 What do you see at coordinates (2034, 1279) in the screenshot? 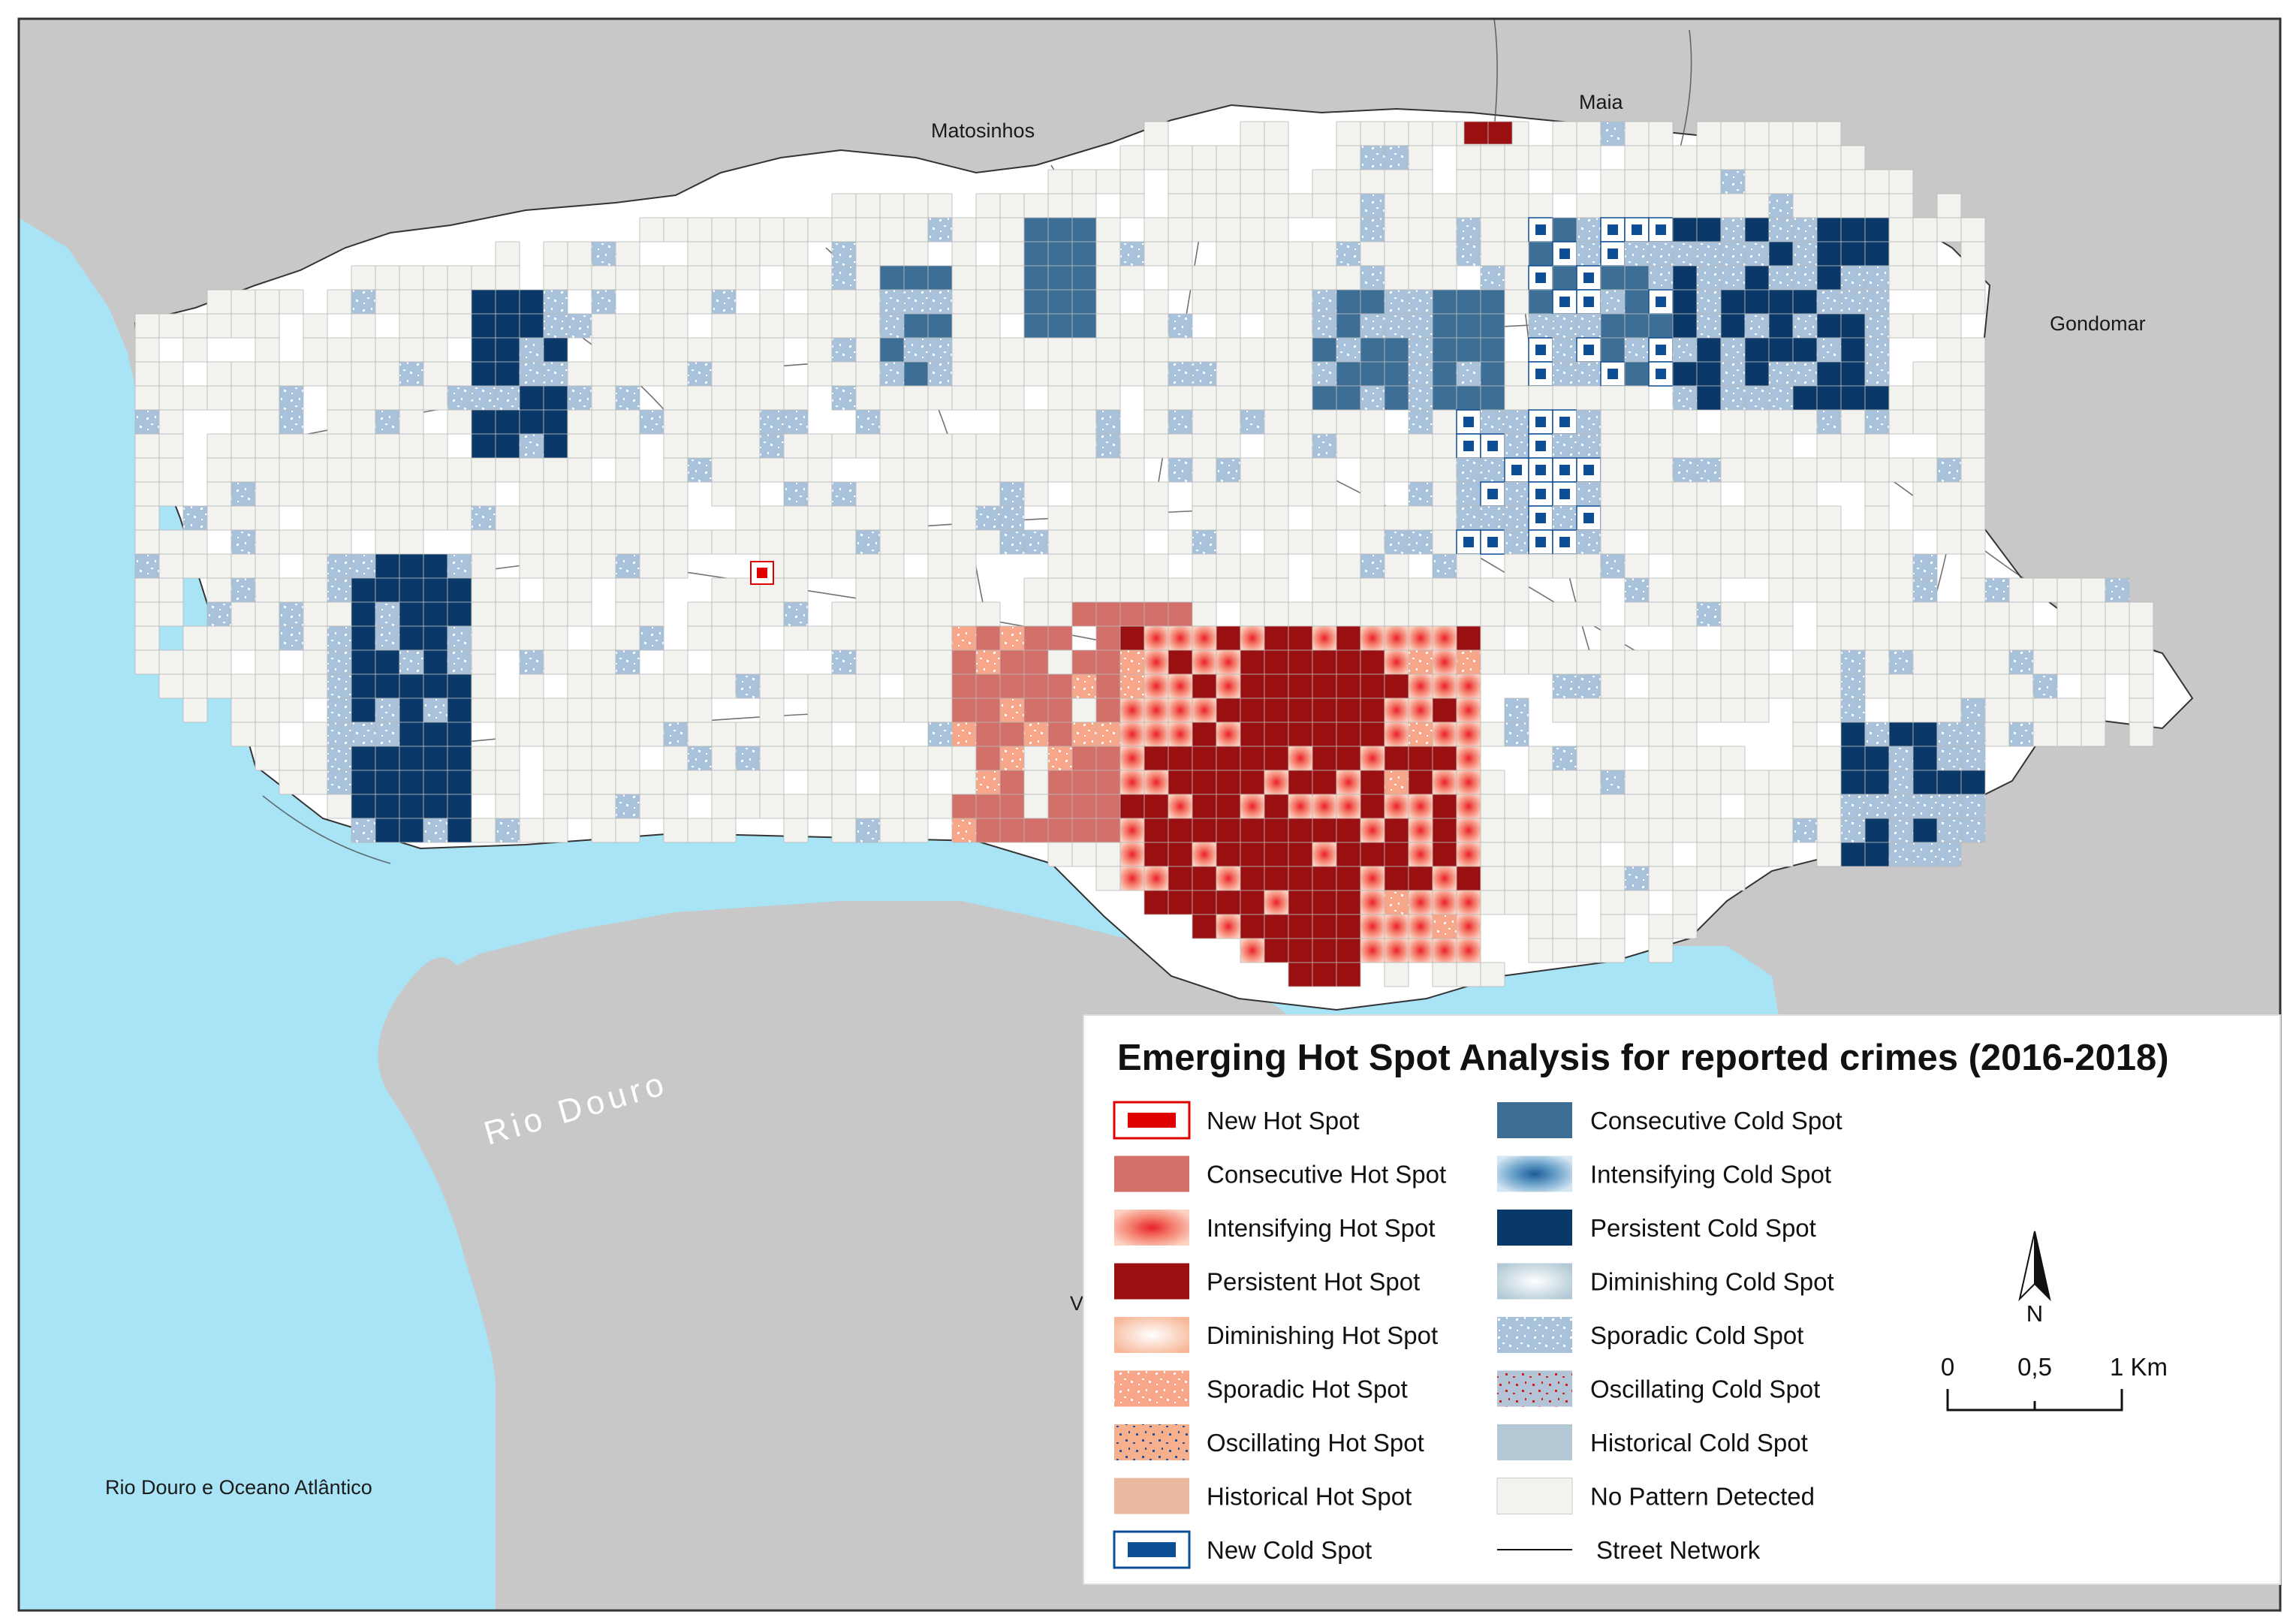
I see `north-arrow-icon: N` at bounding box center [2034, 1279].